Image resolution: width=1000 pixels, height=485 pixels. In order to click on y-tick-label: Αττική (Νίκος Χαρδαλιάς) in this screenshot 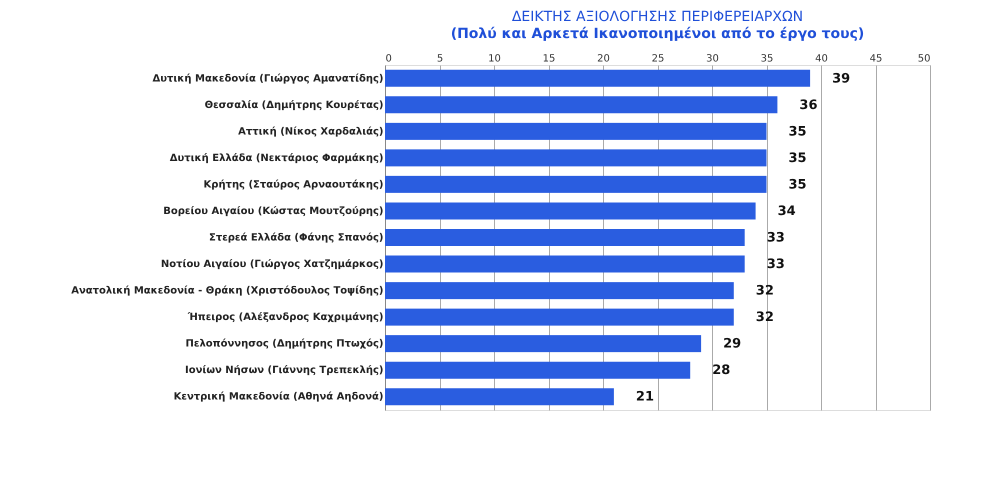, I will do `click(311, 132)`.